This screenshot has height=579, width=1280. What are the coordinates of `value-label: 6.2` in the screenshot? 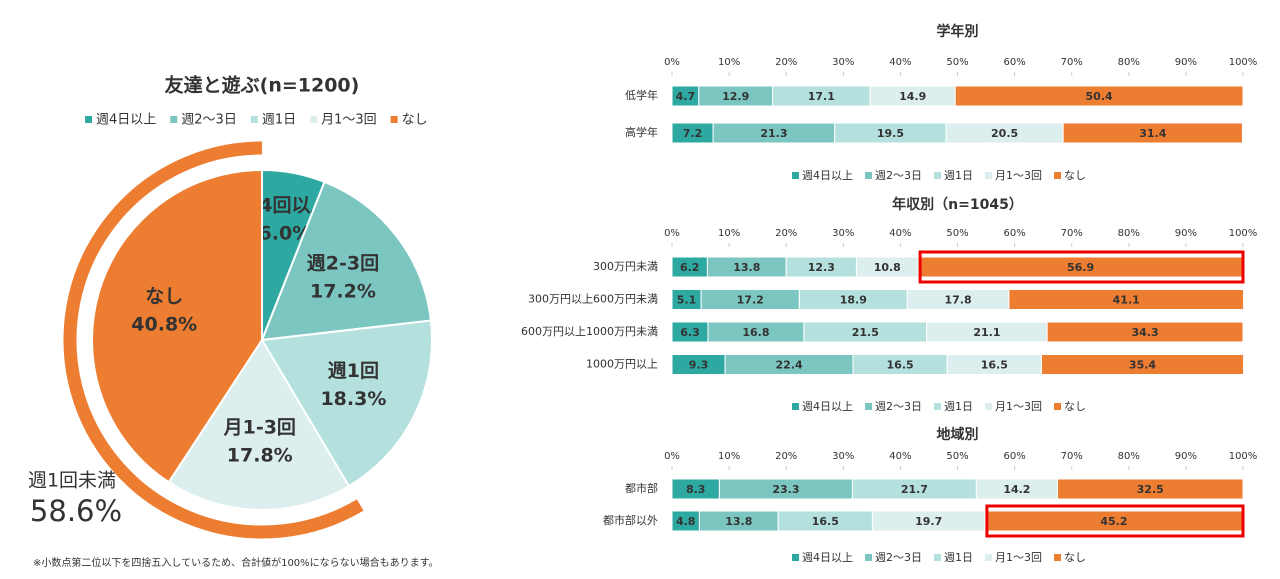 It's located at (690, 267).